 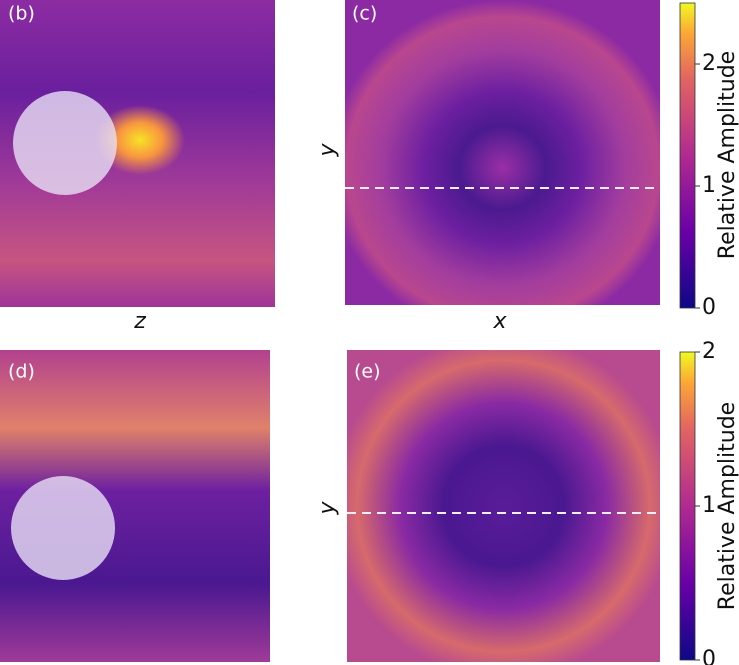 I want to click on x-label: x, so click(x=499, y=321).